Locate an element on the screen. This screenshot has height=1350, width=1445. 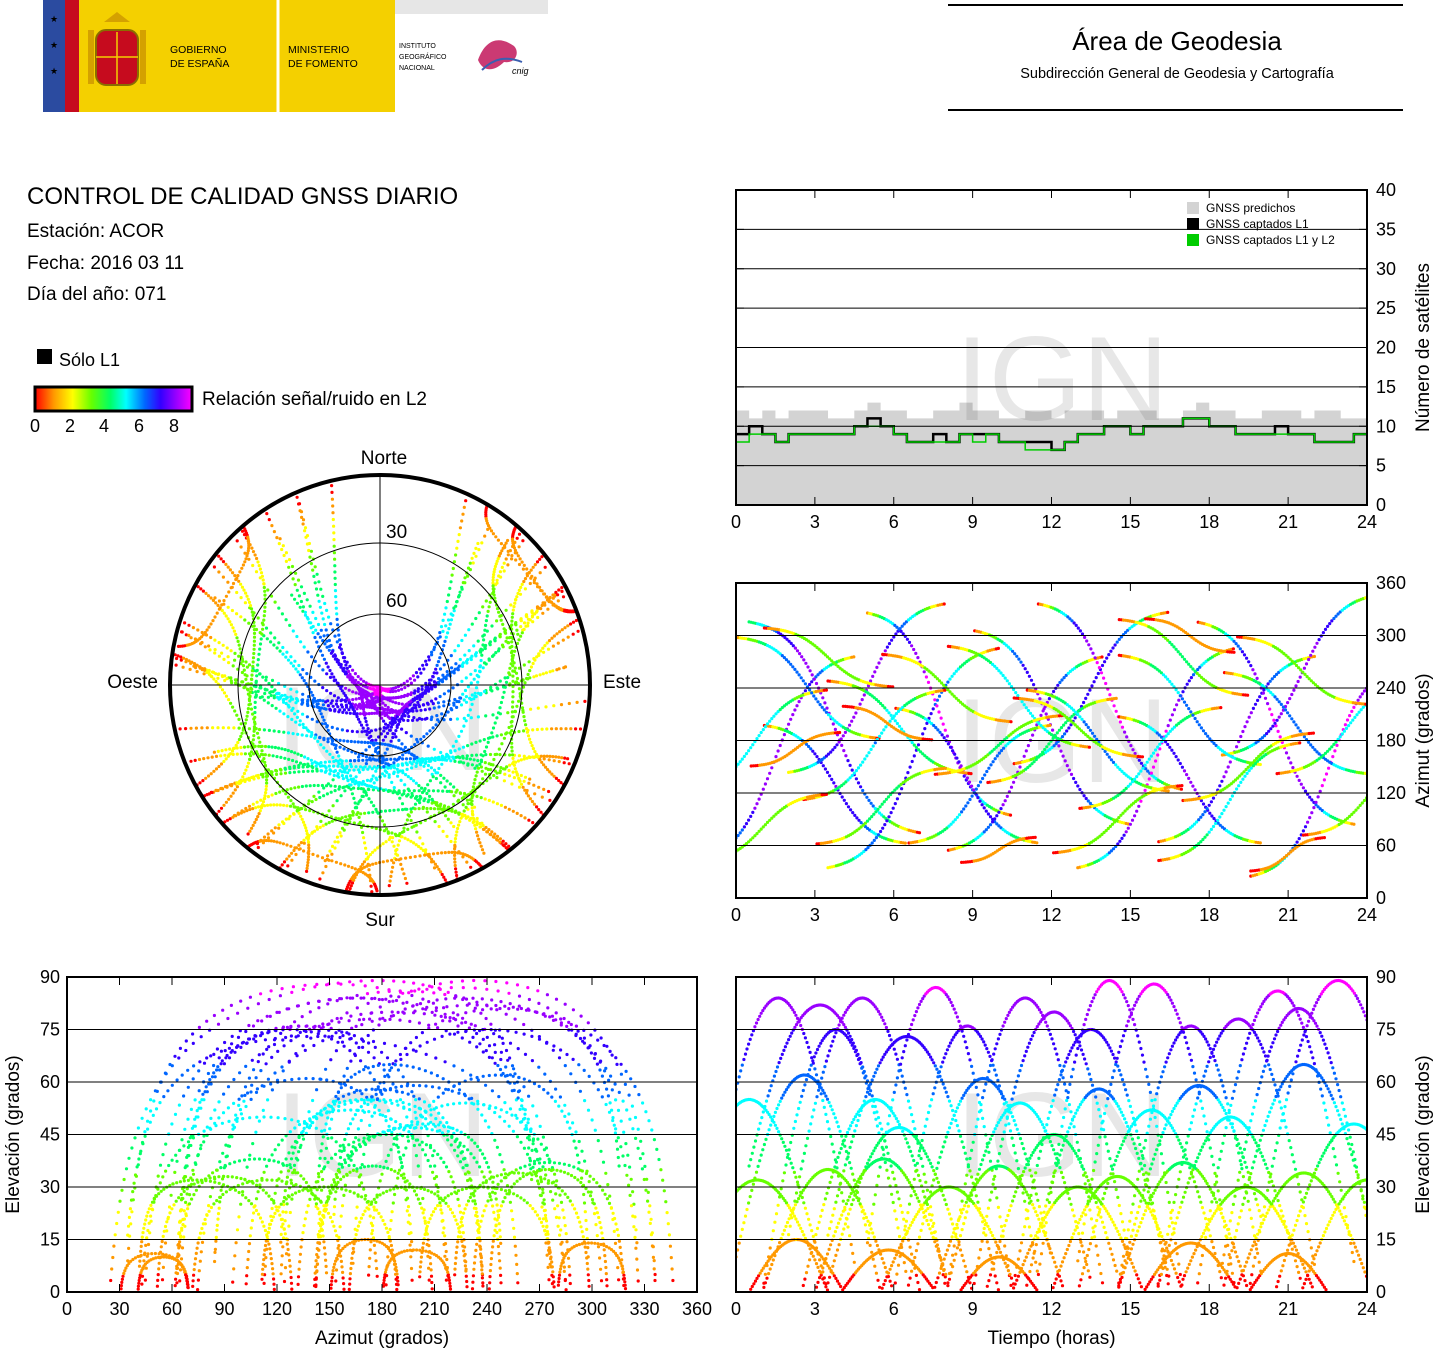
cnig-text: cnig is located at coordinates (520, 71).